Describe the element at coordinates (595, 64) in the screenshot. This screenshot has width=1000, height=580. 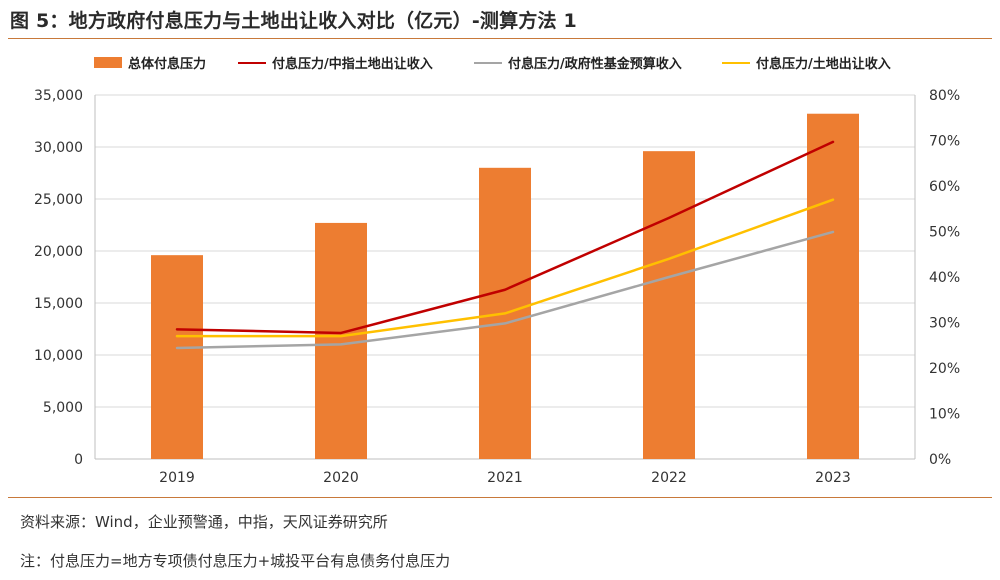
I see `legend-label-gray: 付息压力/政府性基金预算收入` at that location.